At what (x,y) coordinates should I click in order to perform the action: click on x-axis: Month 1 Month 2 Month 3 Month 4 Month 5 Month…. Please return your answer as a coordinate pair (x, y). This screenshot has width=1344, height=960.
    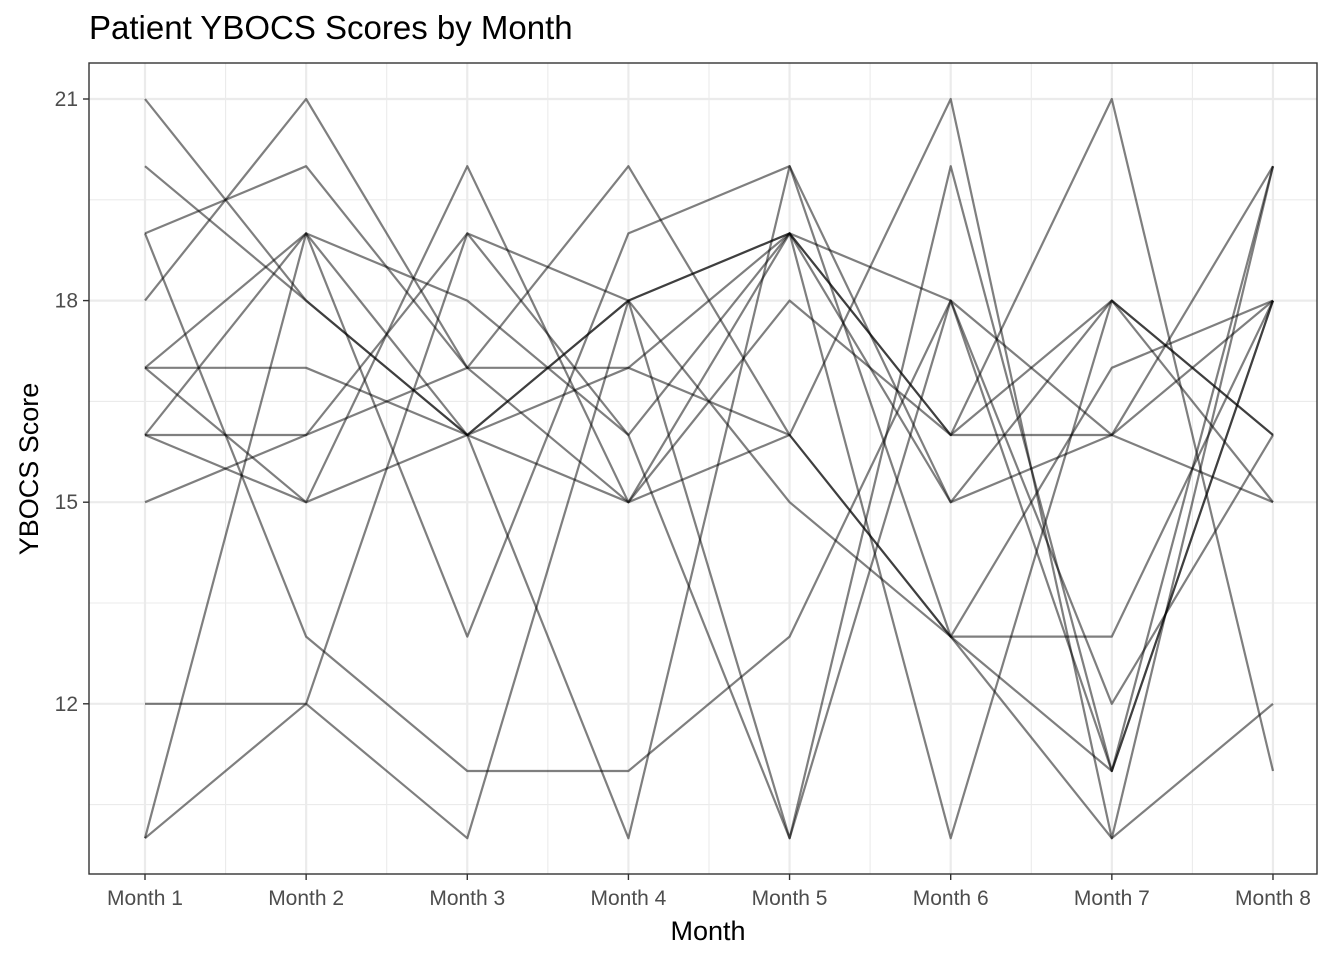
    Looking at the image, I should click on (709, 892).